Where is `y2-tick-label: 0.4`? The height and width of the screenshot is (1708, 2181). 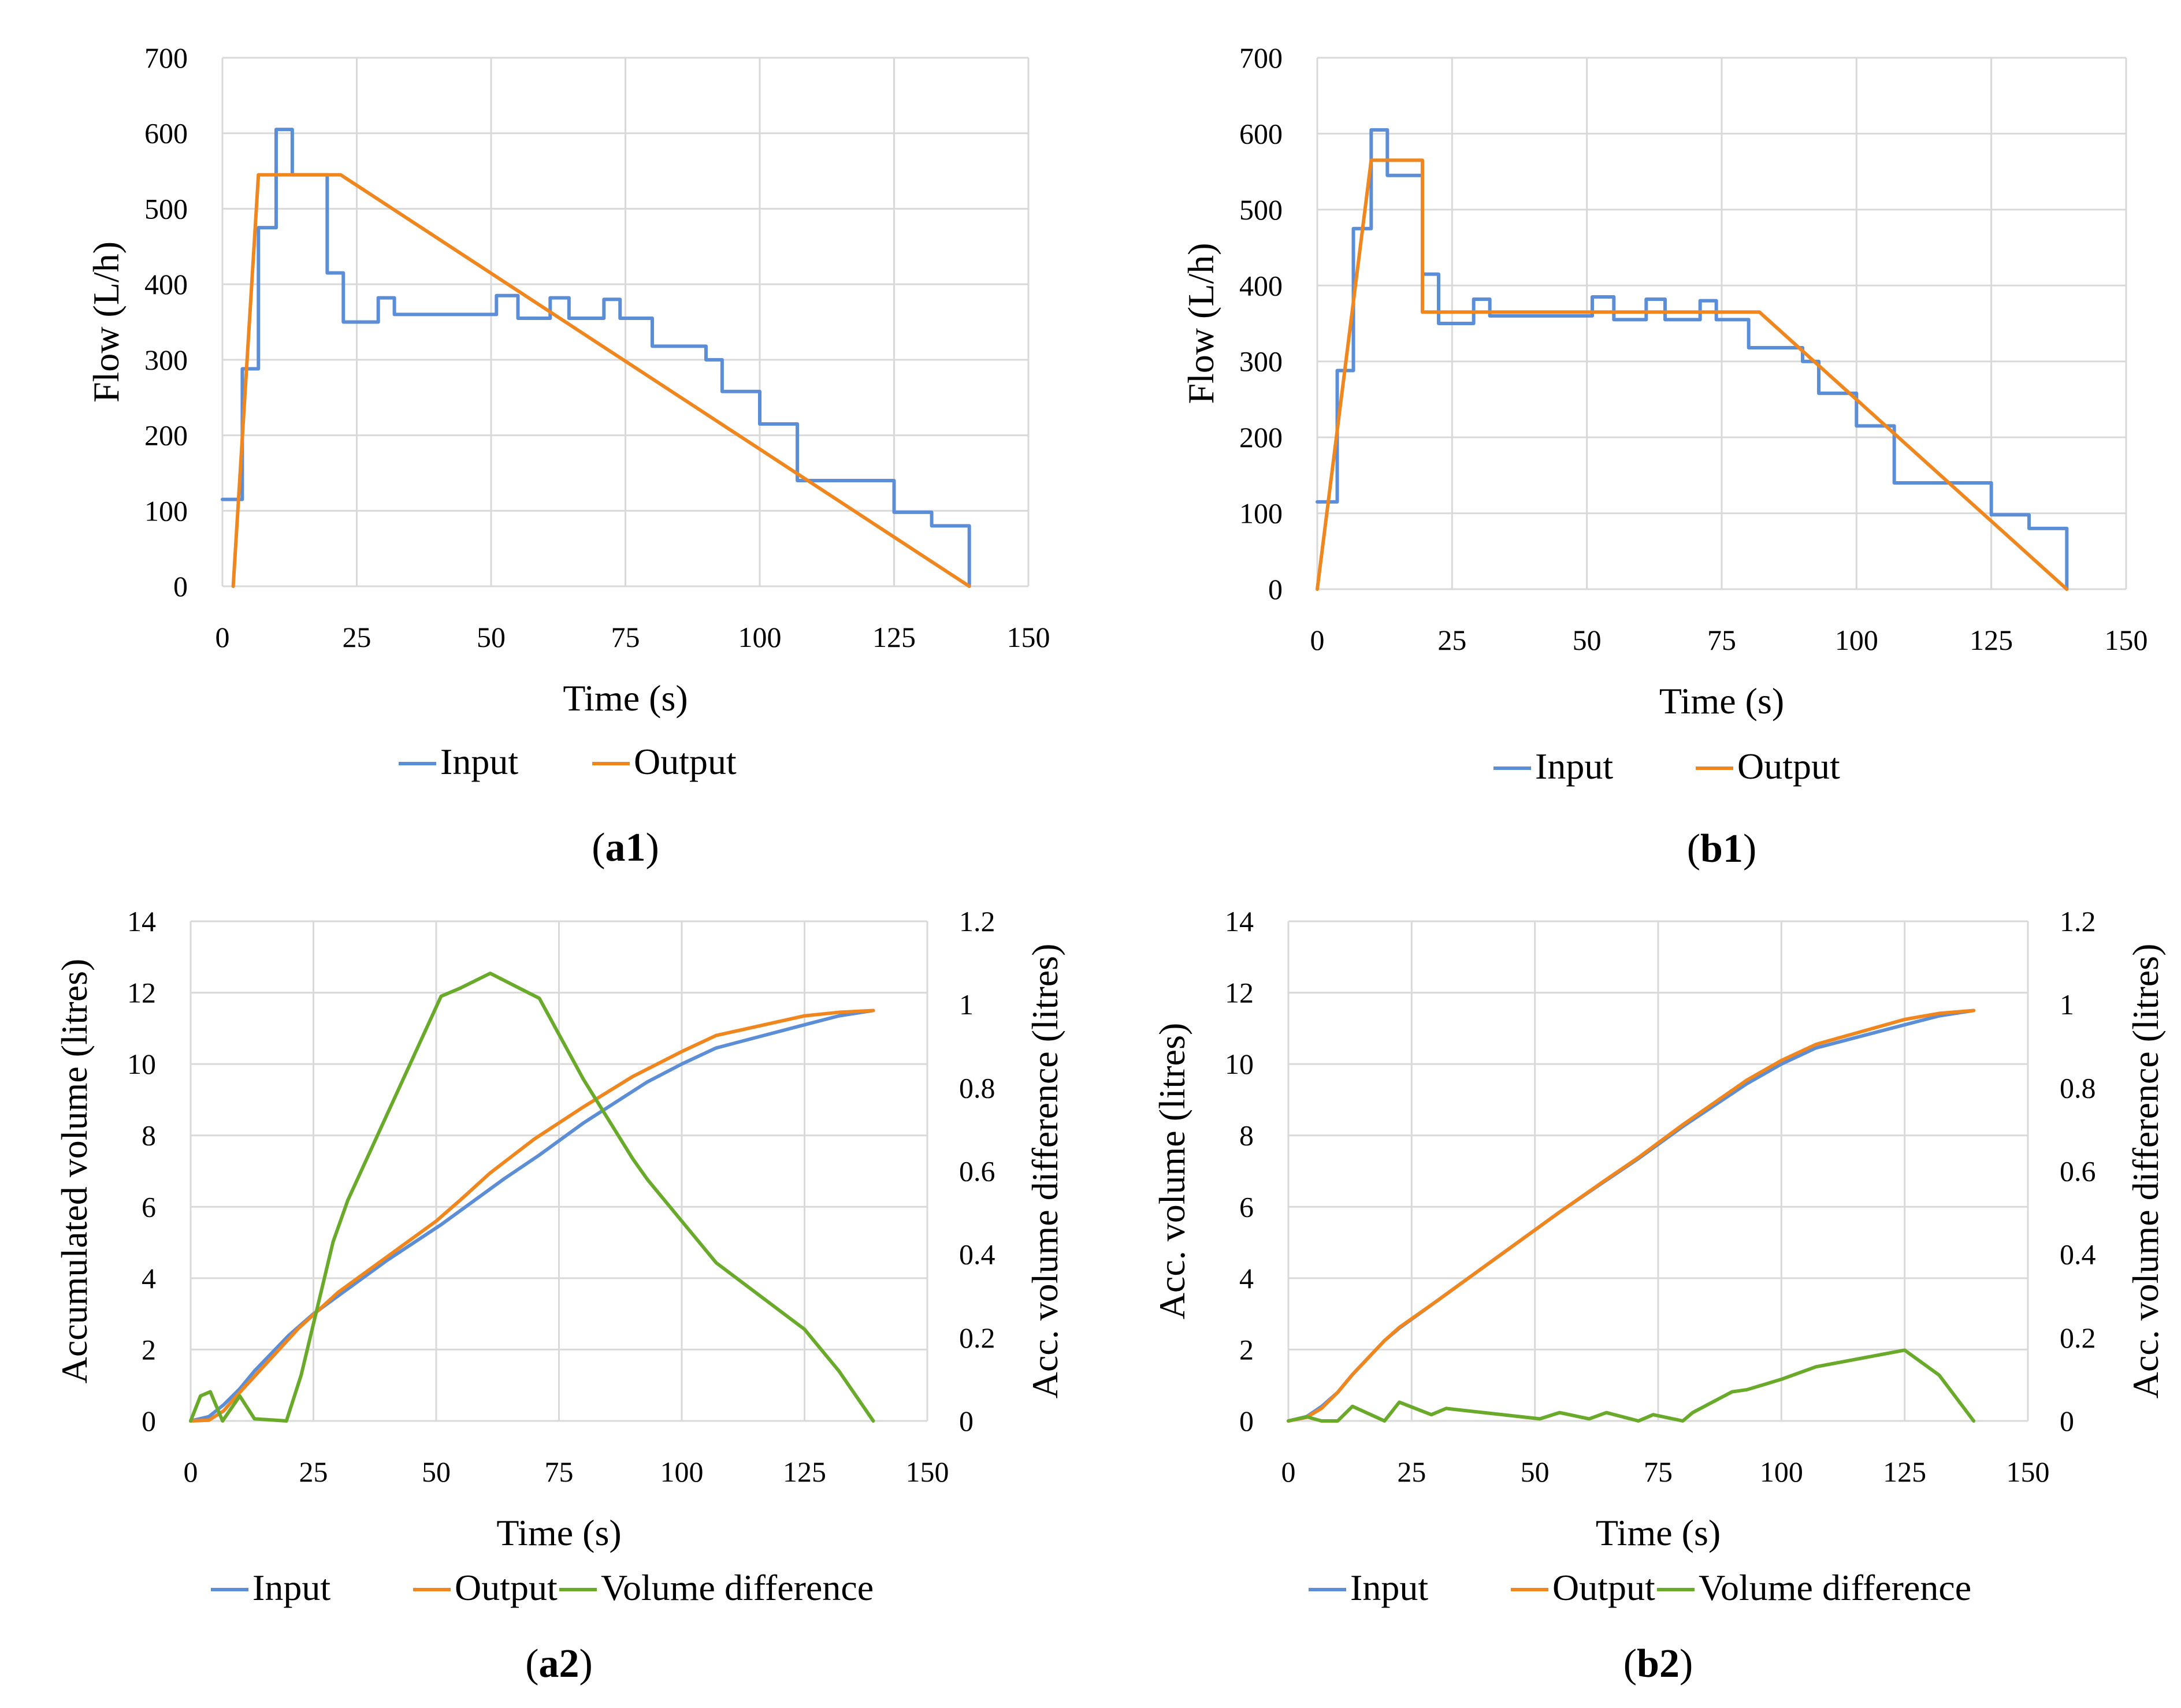 y2-tick-label: 0.4 is located at coordinates (977, 1254).